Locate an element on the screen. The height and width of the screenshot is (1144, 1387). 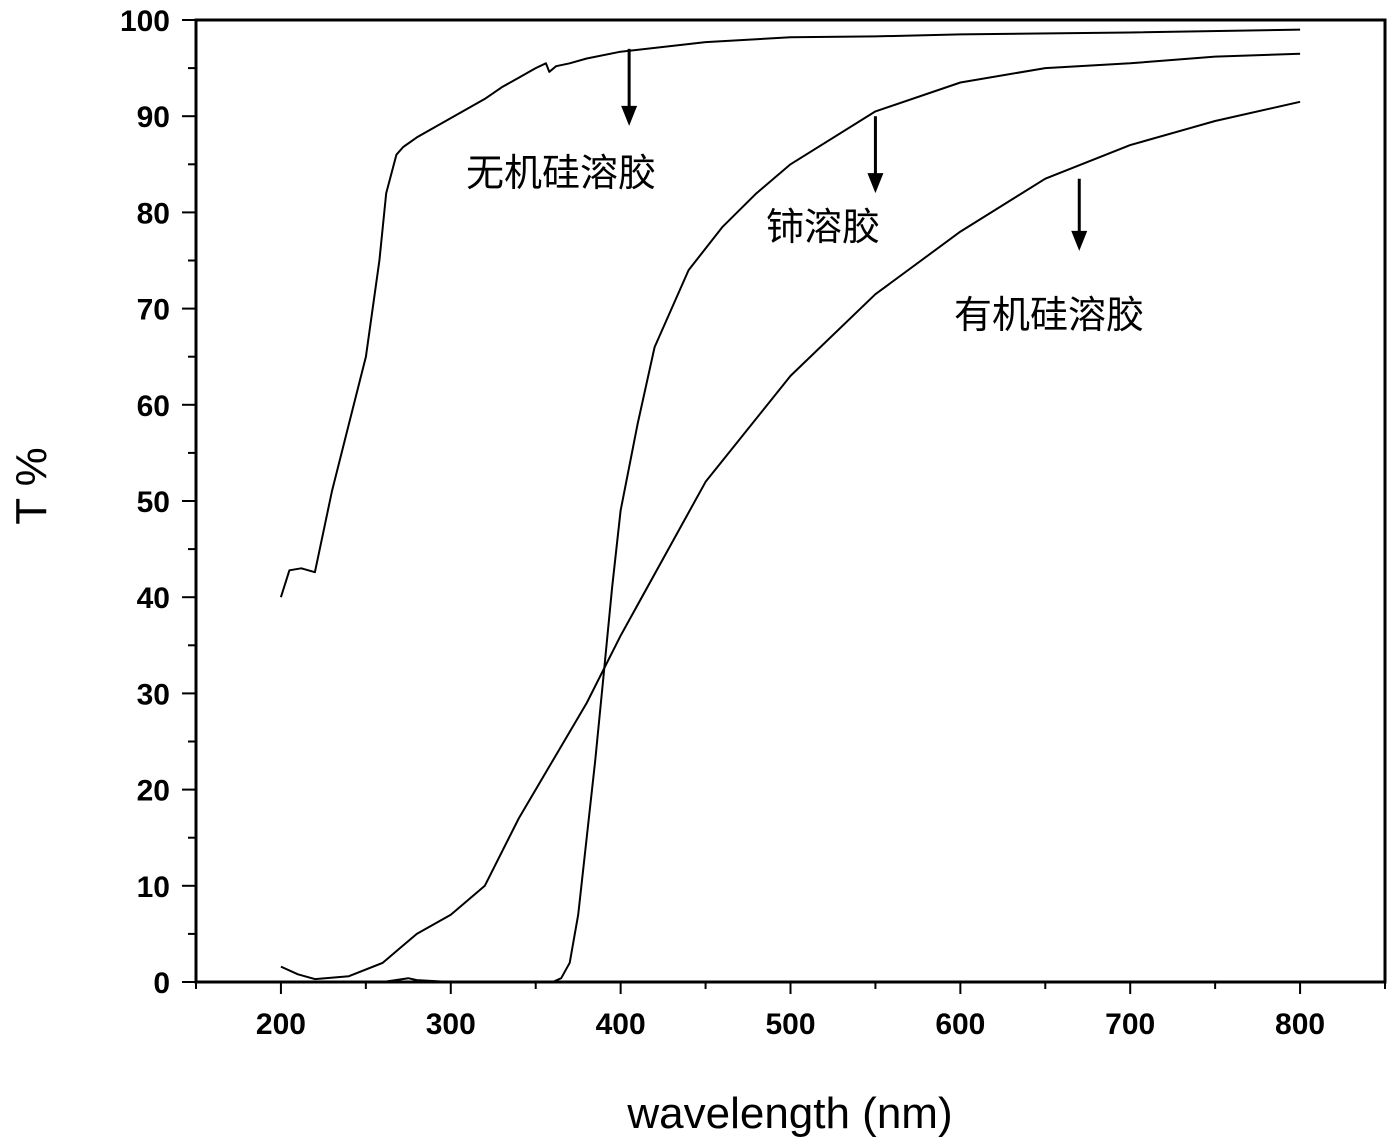
y-tick-label: 20 is located at coordinates (153, 791).